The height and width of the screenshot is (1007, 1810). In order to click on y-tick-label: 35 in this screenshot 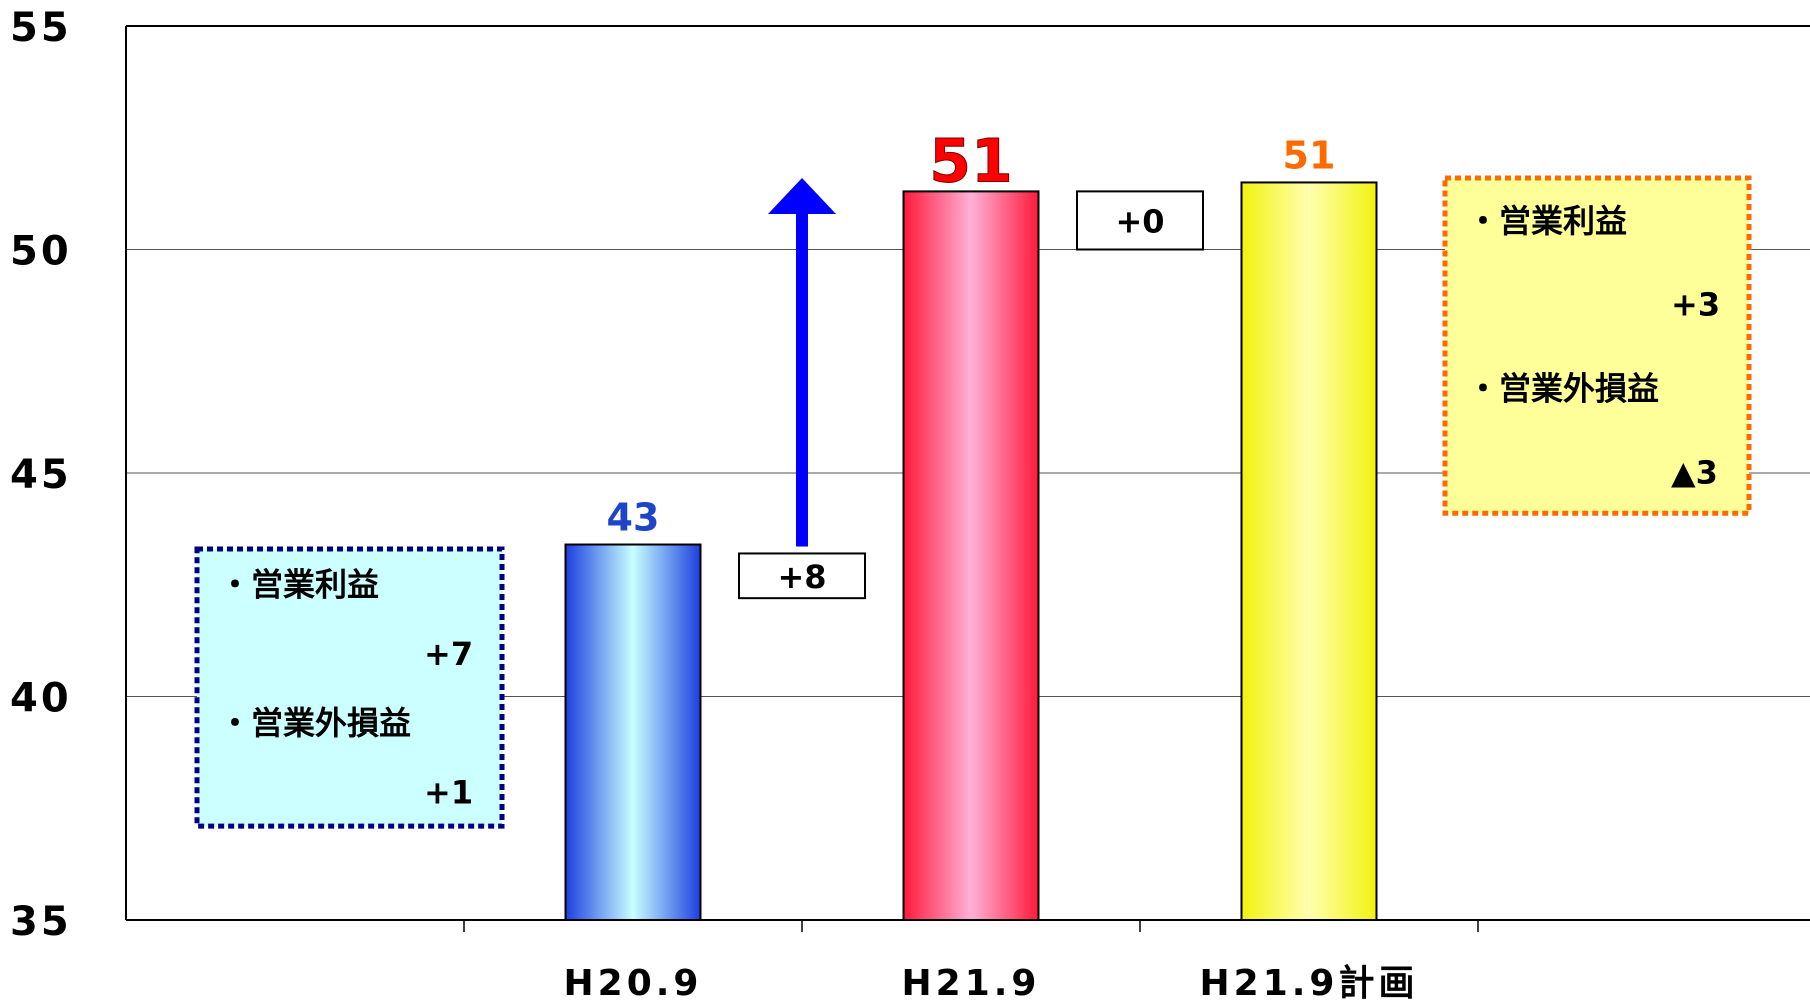, I will do `click(41, 922)`.